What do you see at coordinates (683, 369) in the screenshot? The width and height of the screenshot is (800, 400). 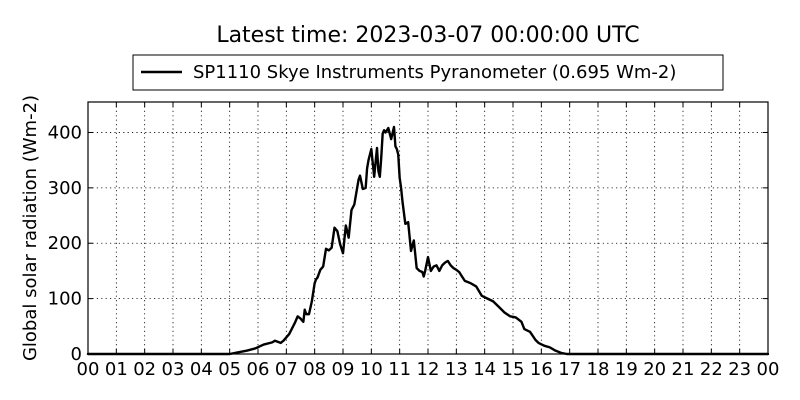 I see `x-tick-label: 21` at bounding box center [683, 369].